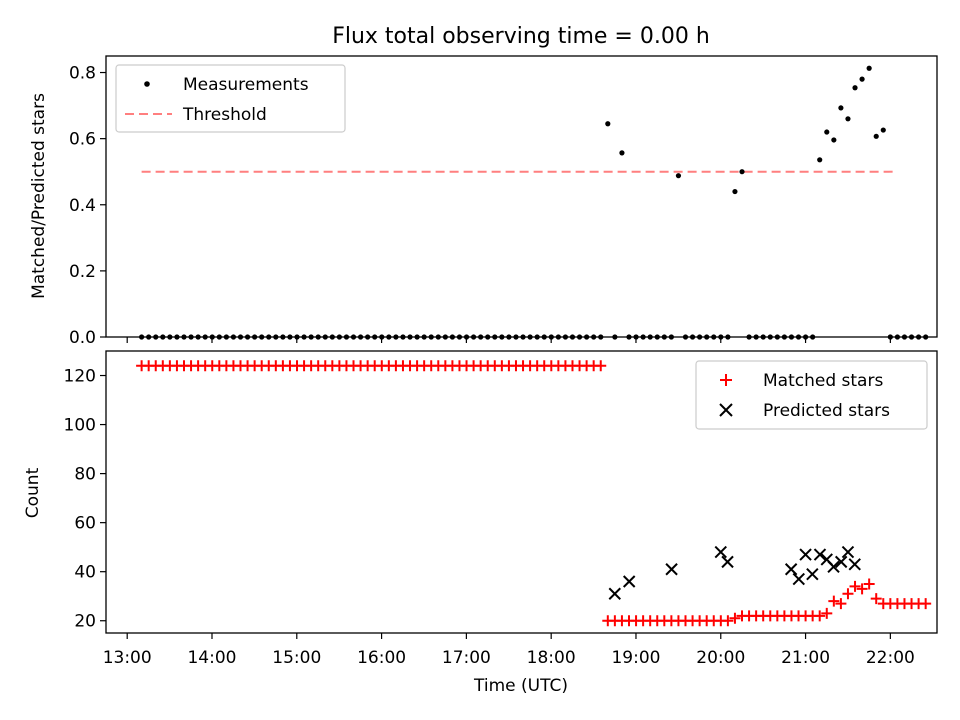 The height and width of the screenshot is (720, 960). I want to click on top-legend: Measurements Threshold, so click(230, 98).